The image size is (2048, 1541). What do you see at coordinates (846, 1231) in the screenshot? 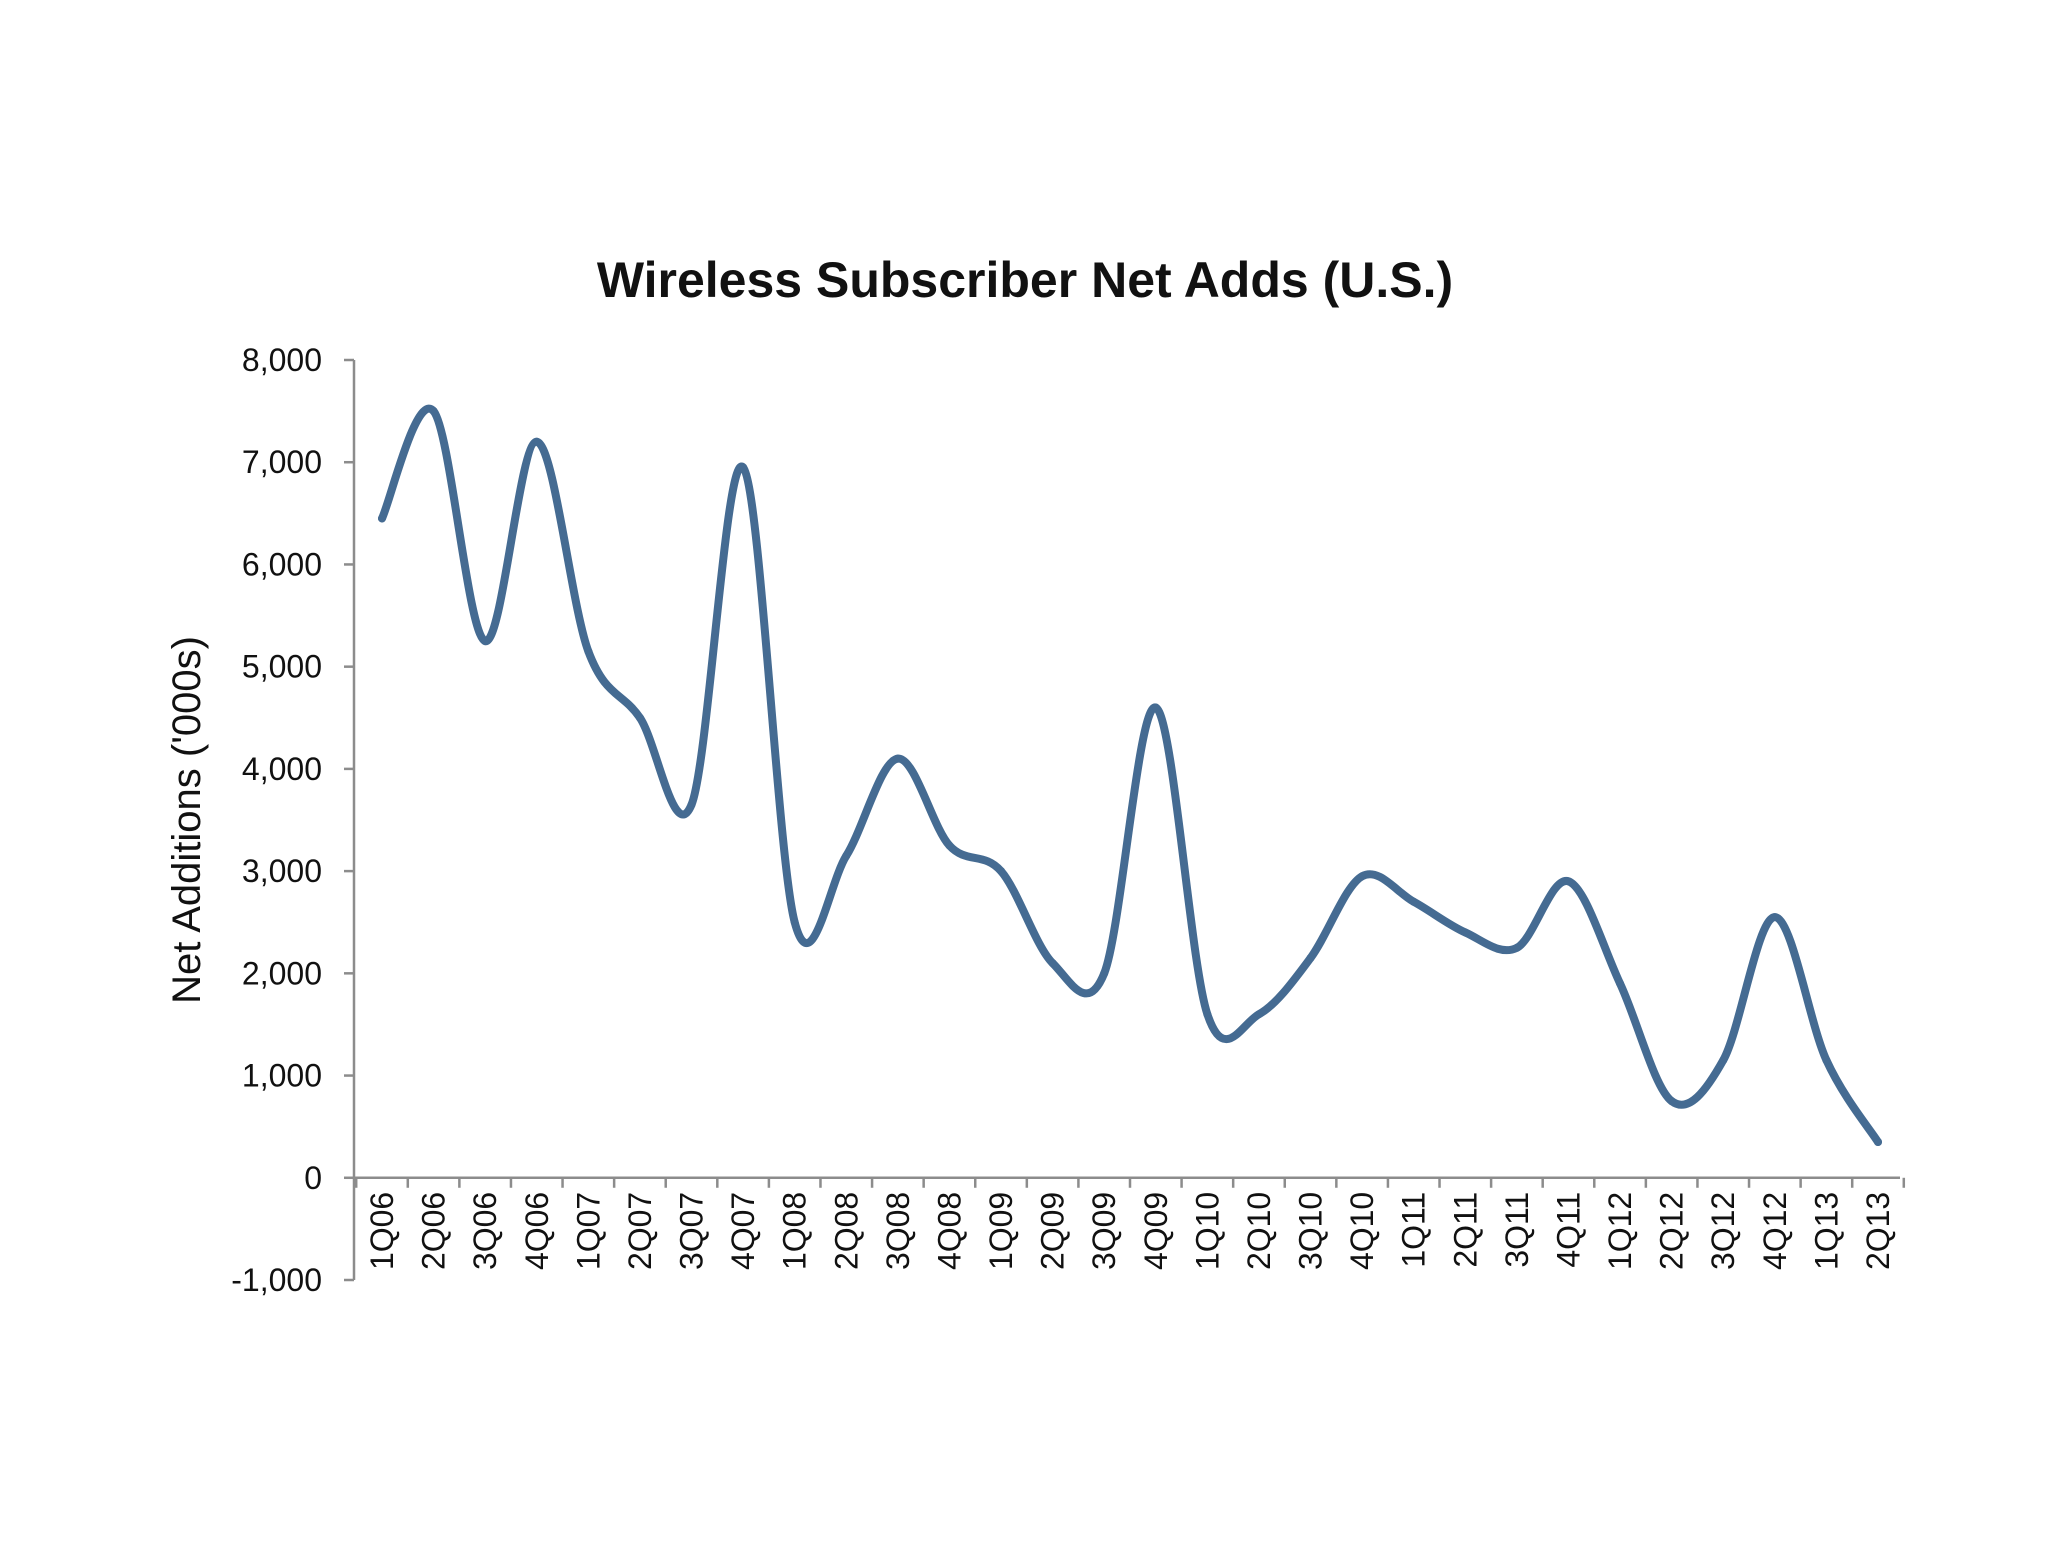
I see `x-tick-label: 2Q08` at bounding box center [846, 1231].